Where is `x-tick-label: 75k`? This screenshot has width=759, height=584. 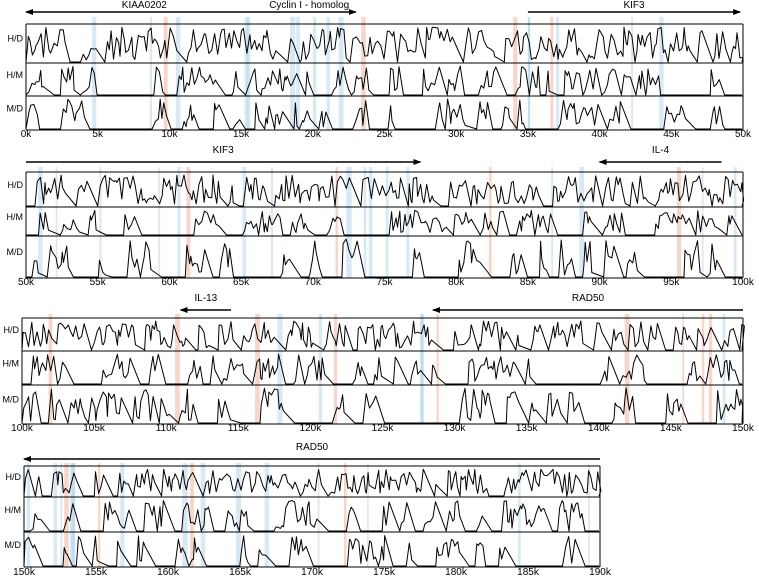
x-tick-label: 75k is located at coordinates (384, 282).